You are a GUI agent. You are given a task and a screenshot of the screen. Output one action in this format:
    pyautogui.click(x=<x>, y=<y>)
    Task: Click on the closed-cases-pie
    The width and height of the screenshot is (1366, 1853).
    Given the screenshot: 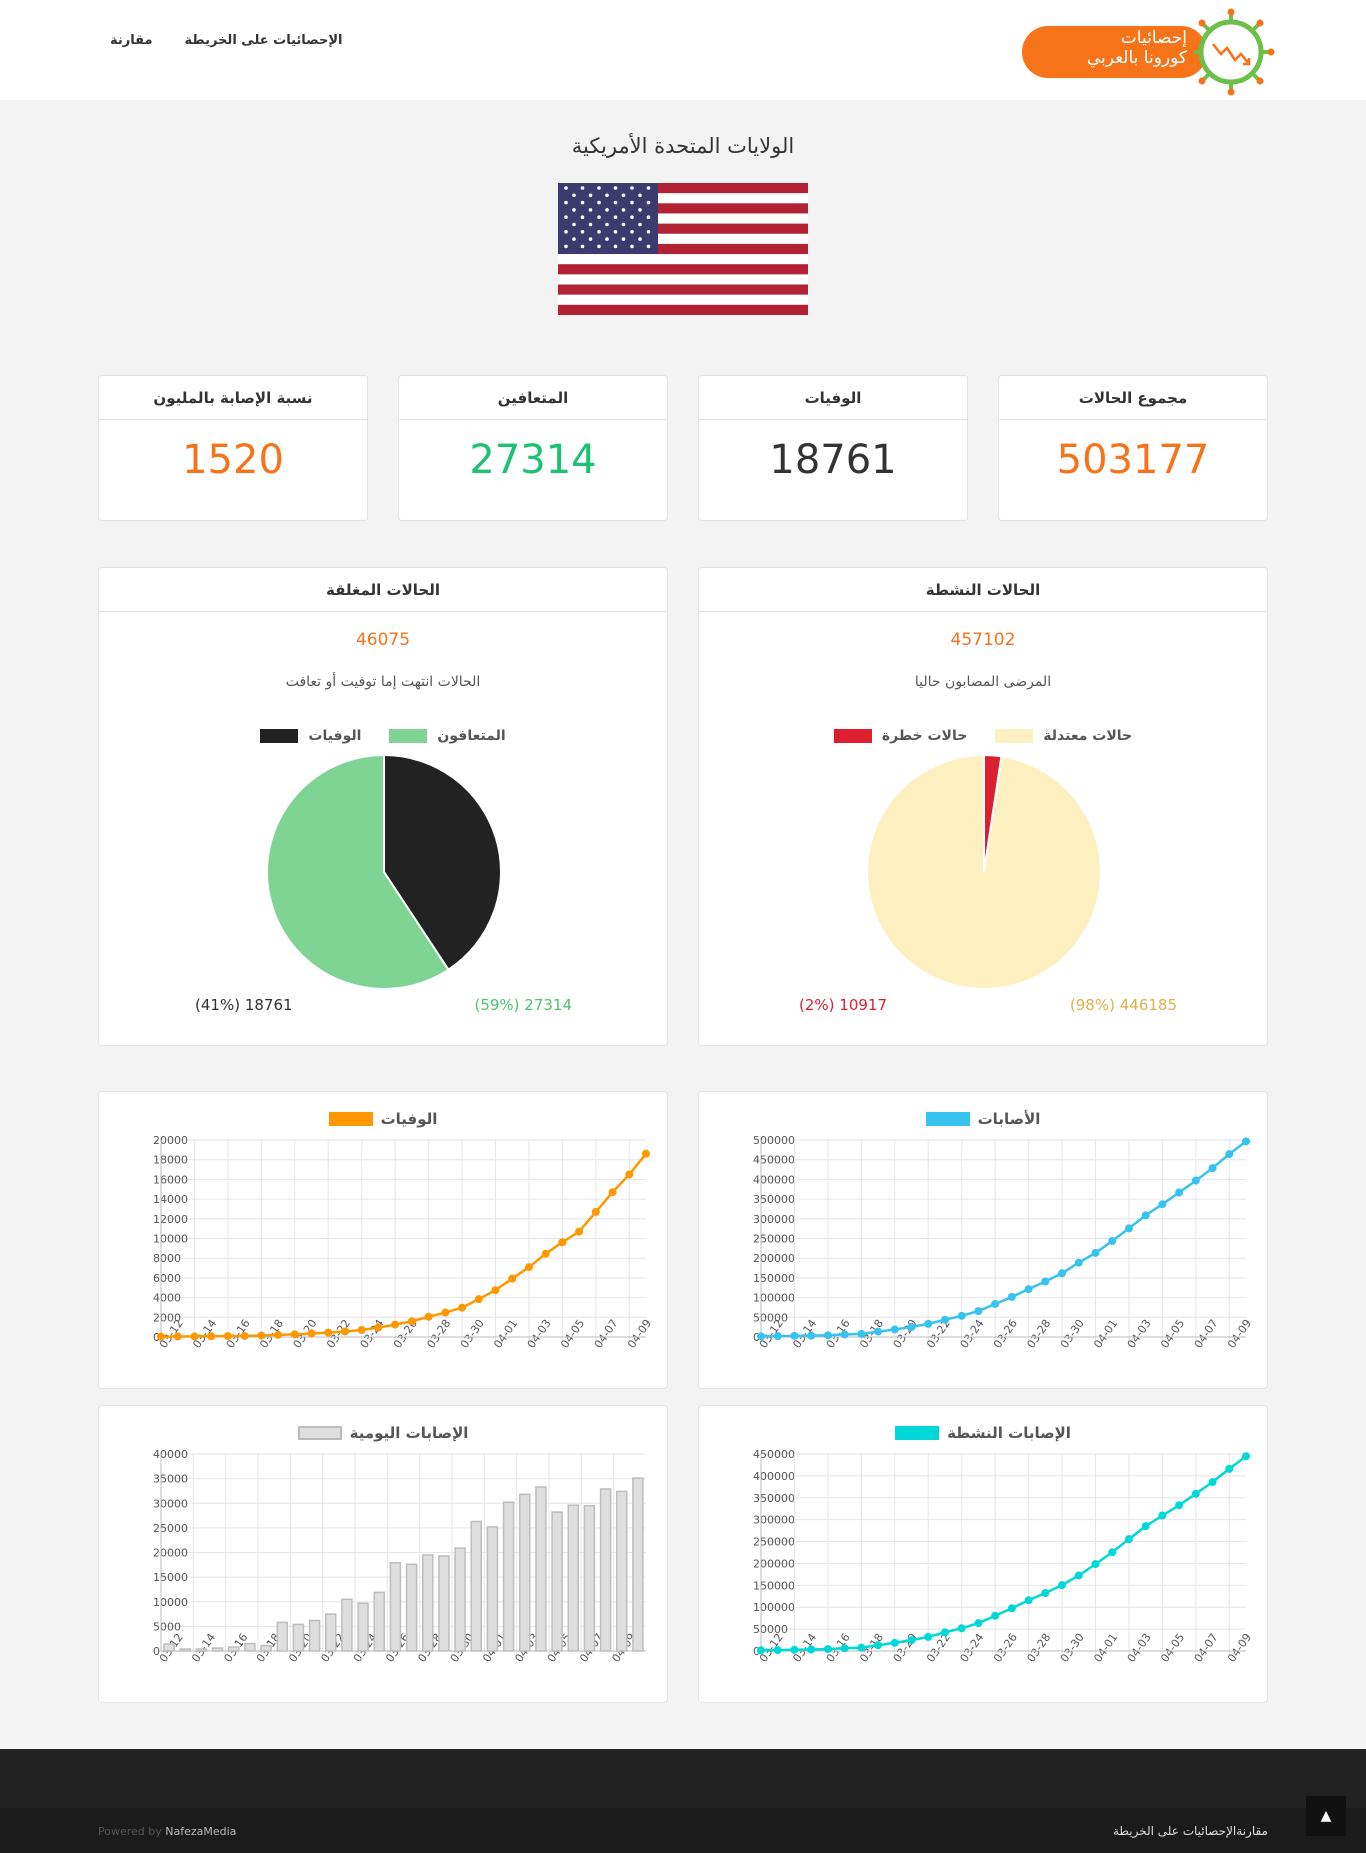 What is the action you would take?
    pyautogui.click(x=384, y=872)
    